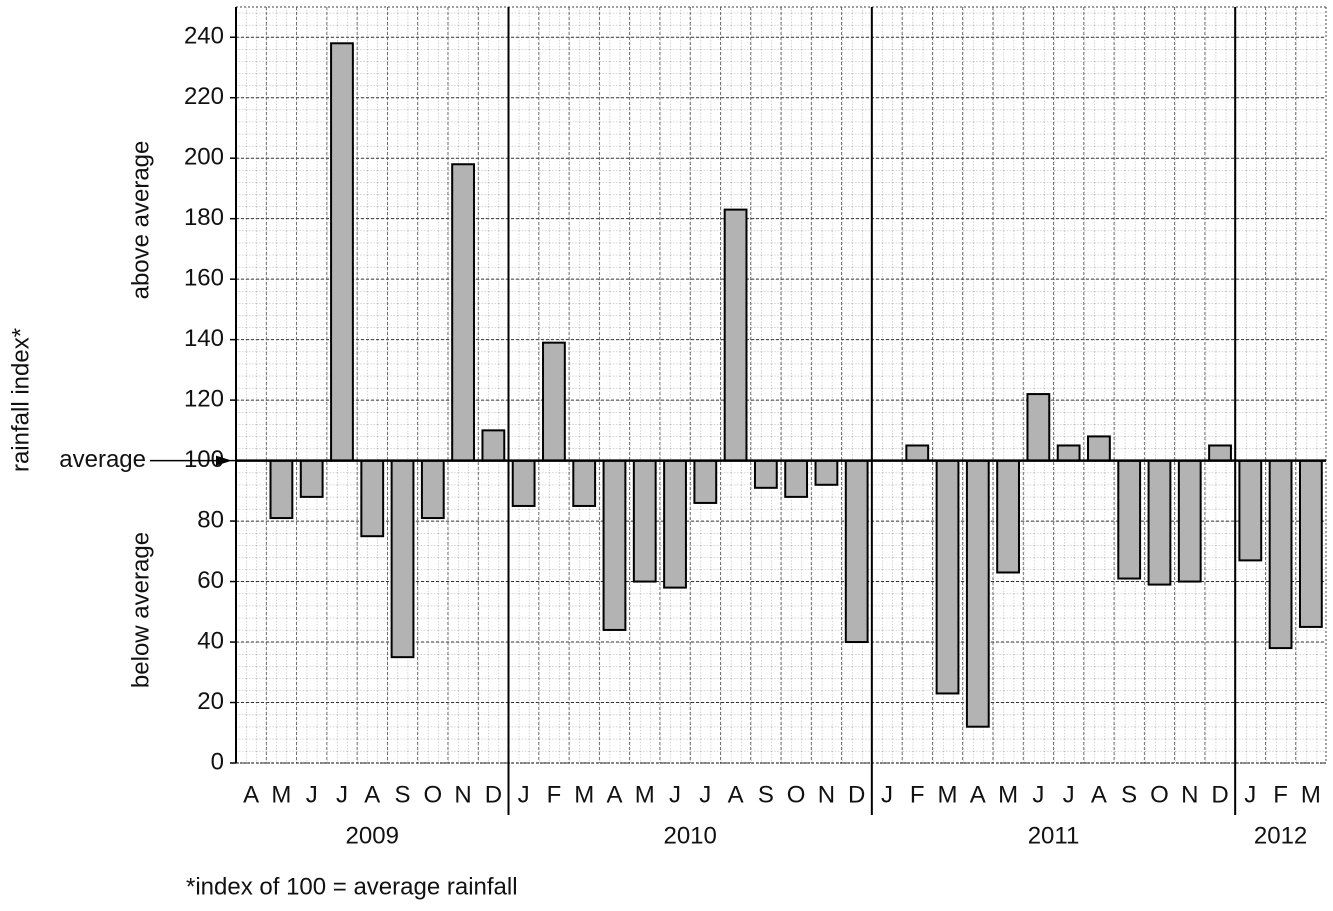 The height and width of the screenshot is (911, 1333). What do you see at coordinates (210, 701) in the screenshot?
I see `y-tick-label: 20` at bounding box center [210, 701].